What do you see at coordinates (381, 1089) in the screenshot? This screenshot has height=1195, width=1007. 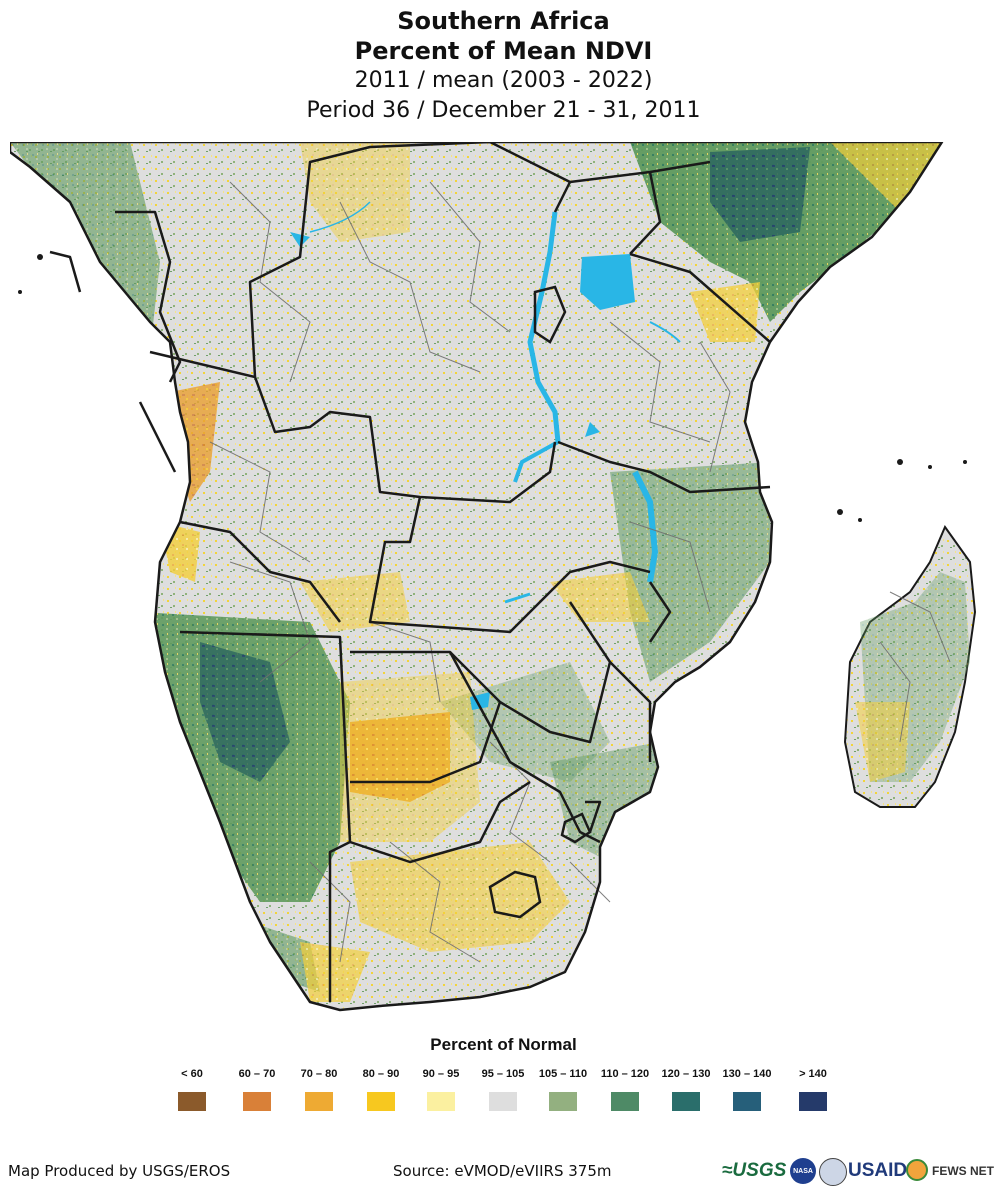 I see `legend-class: 80 – 90` at bounding box center [381, 1089].